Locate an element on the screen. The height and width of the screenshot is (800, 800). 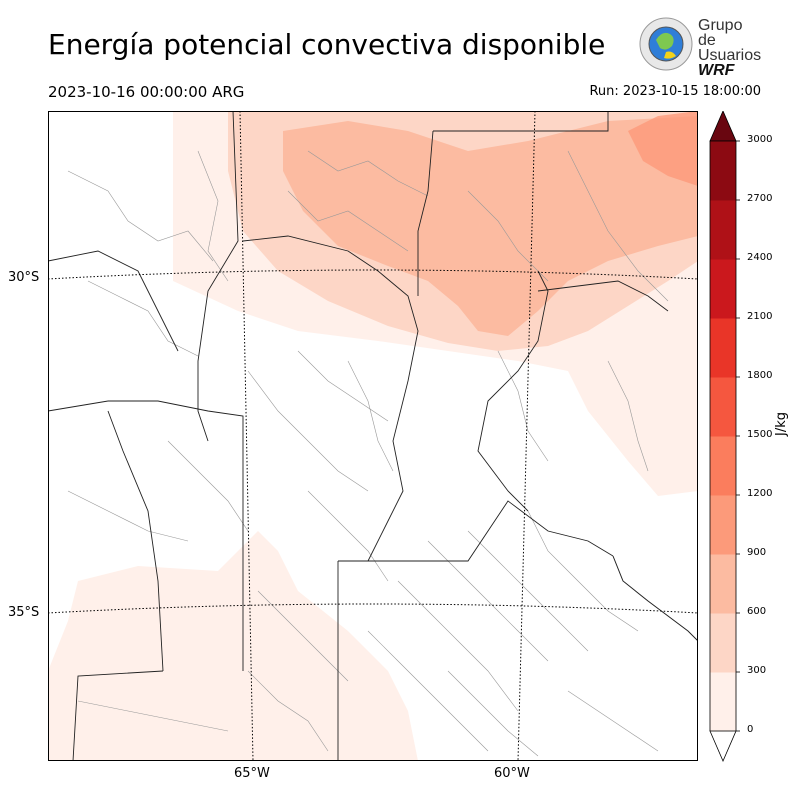
lat-label-30s: 30°S is located at coordinates (24, 277).